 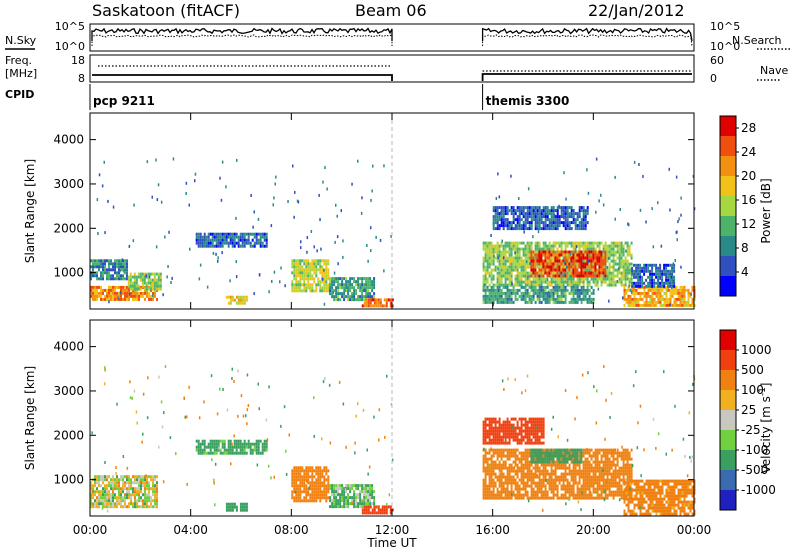 I want to click on colorbar-swatch, so click(x=728, y=146).